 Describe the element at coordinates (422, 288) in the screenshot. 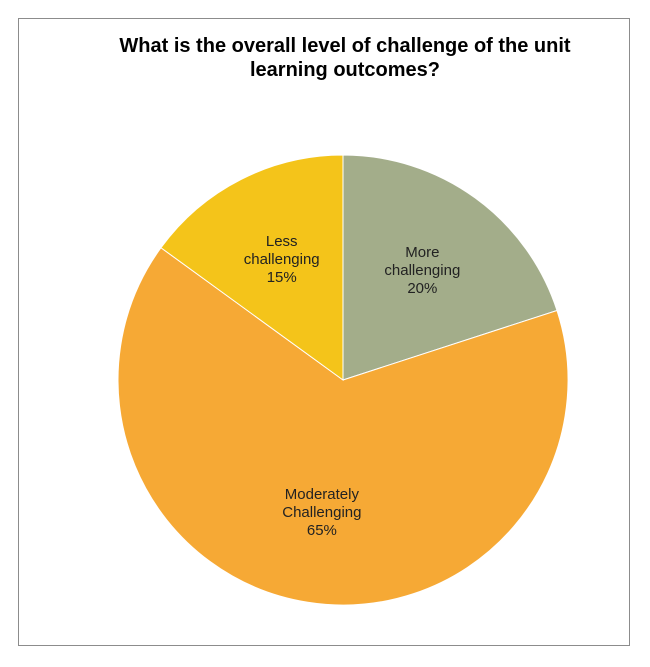

I see `slice-value: 20%` at that location.